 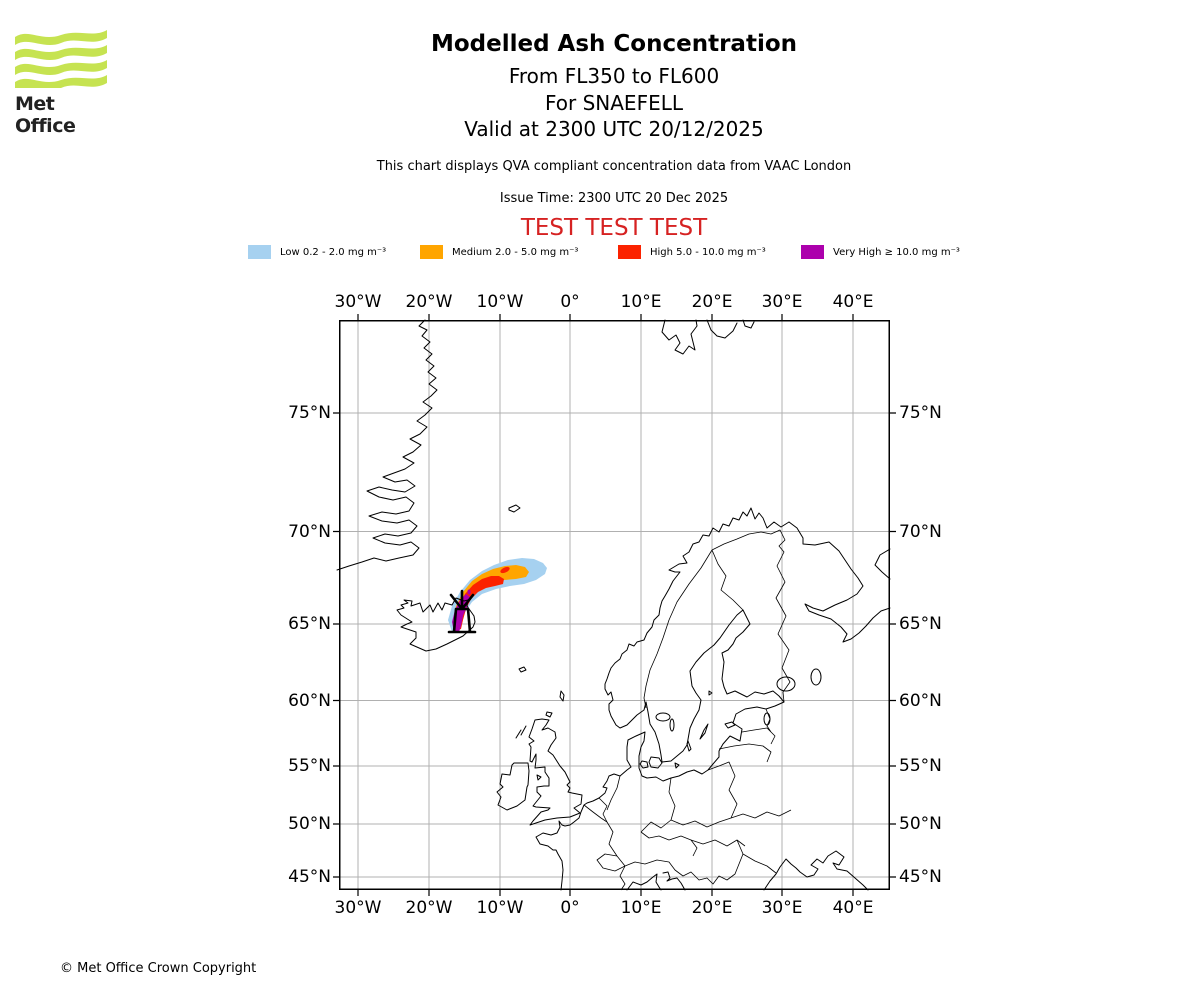 I want to click on y-tick-label-left: 55°N, so click(x=309, y=766).